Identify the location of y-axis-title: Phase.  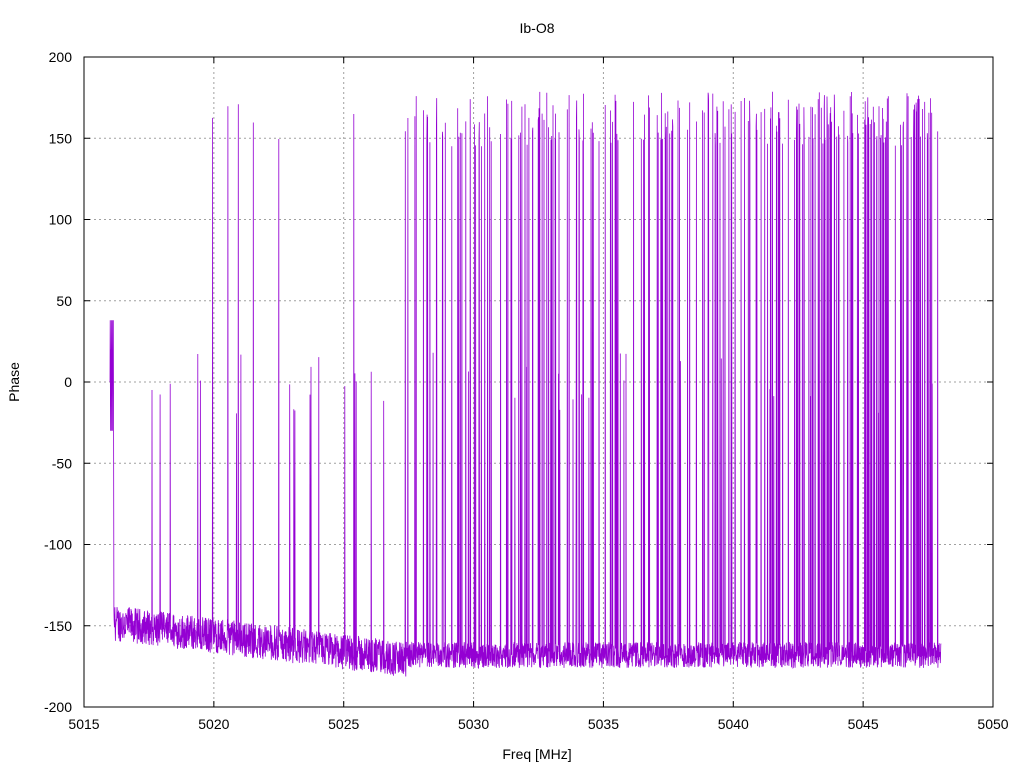
(14, 382).